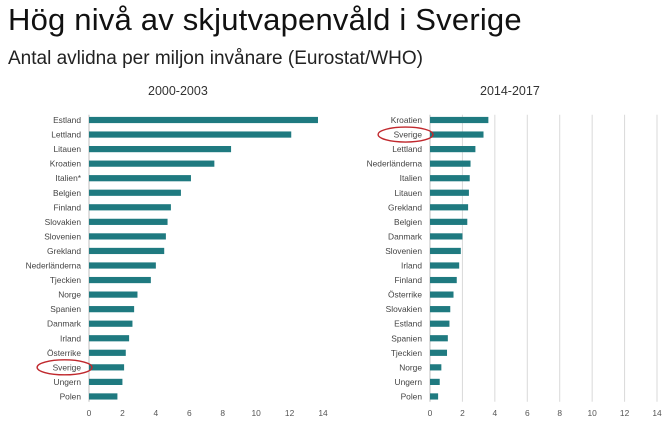 The width and height of the screenshot is (668, 426). I want to click on right-tick-label: 6, so click(527, 413).